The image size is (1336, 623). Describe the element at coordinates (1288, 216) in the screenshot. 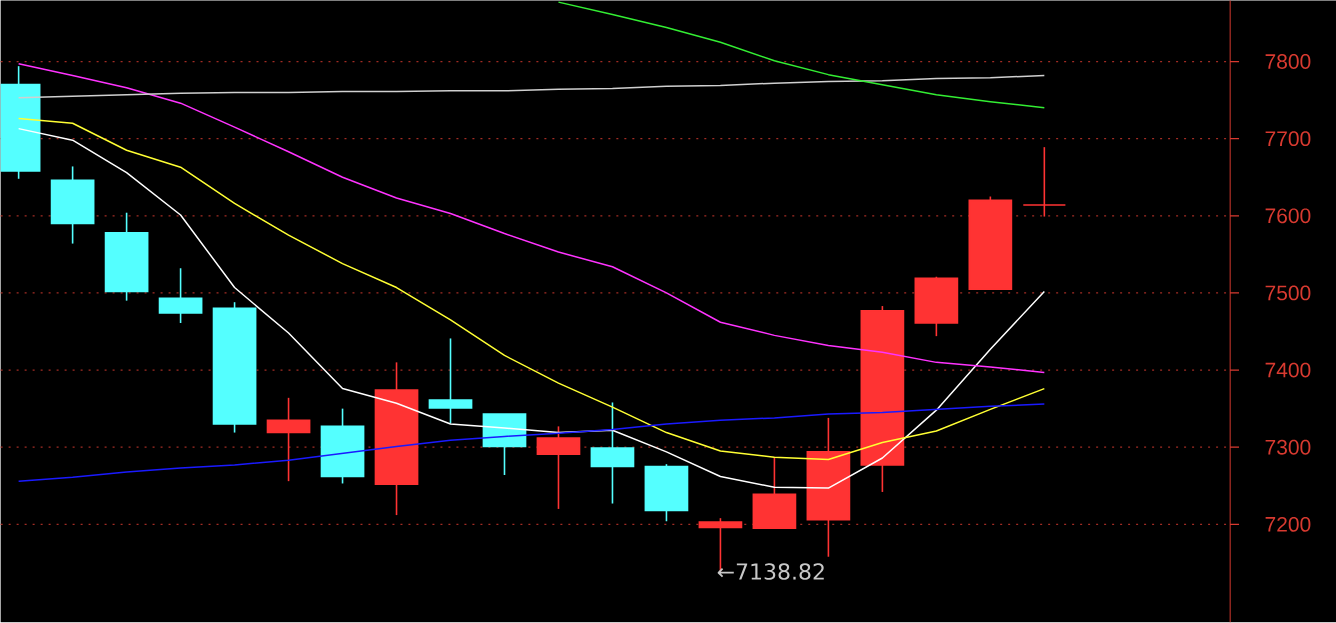

I see `y-tick-label: 7600` at that location.